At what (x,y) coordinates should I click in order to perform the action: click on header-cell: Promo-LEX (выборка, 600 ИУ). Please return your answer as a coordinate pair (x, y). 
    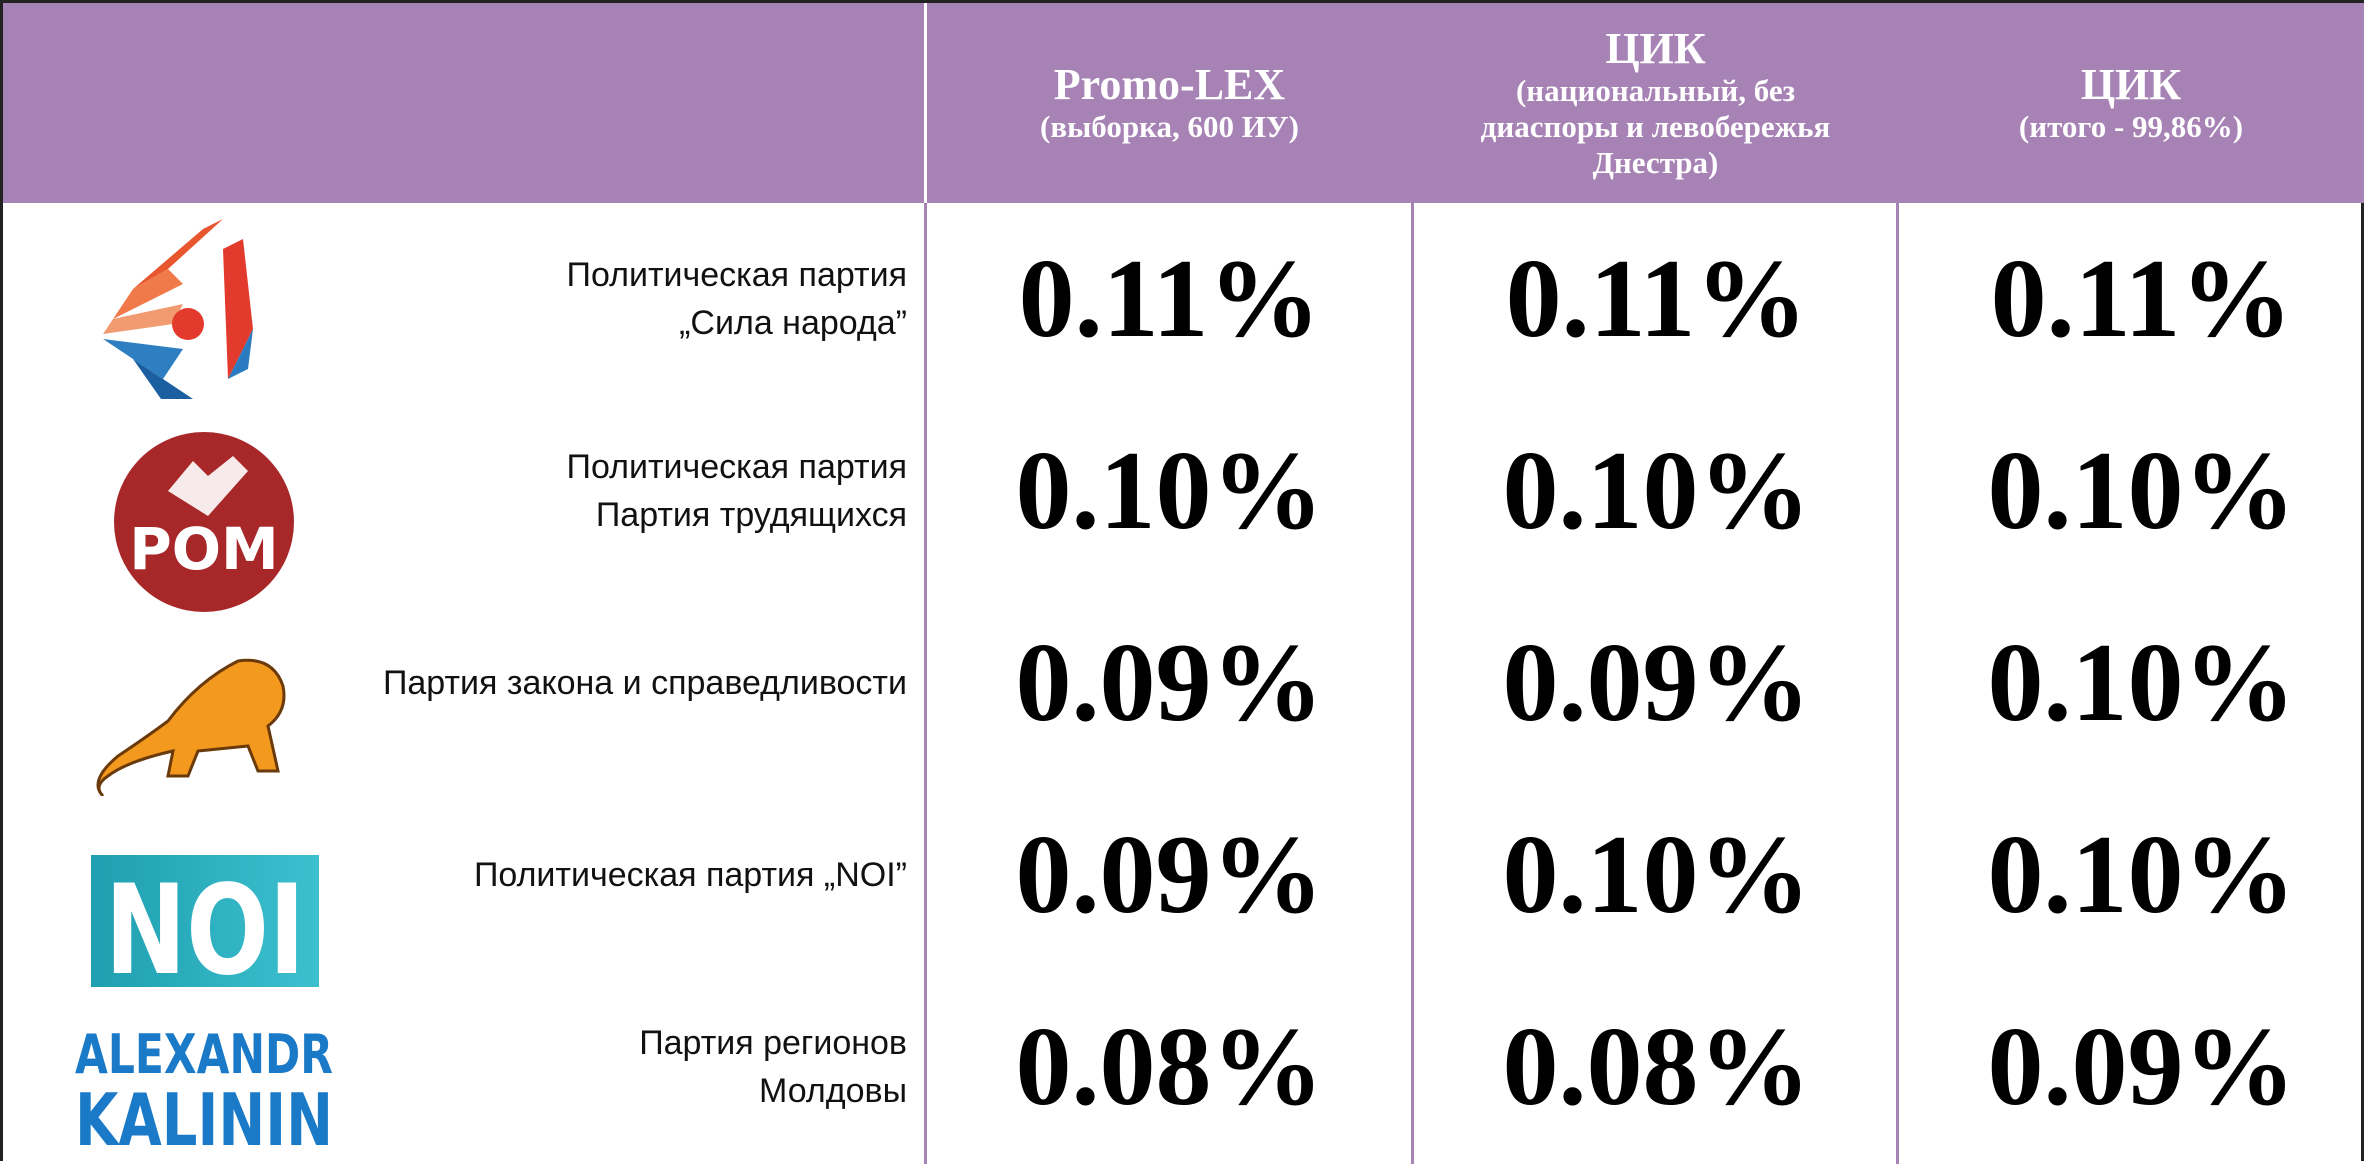
    Looking at the image, I should click on (1169, 103).